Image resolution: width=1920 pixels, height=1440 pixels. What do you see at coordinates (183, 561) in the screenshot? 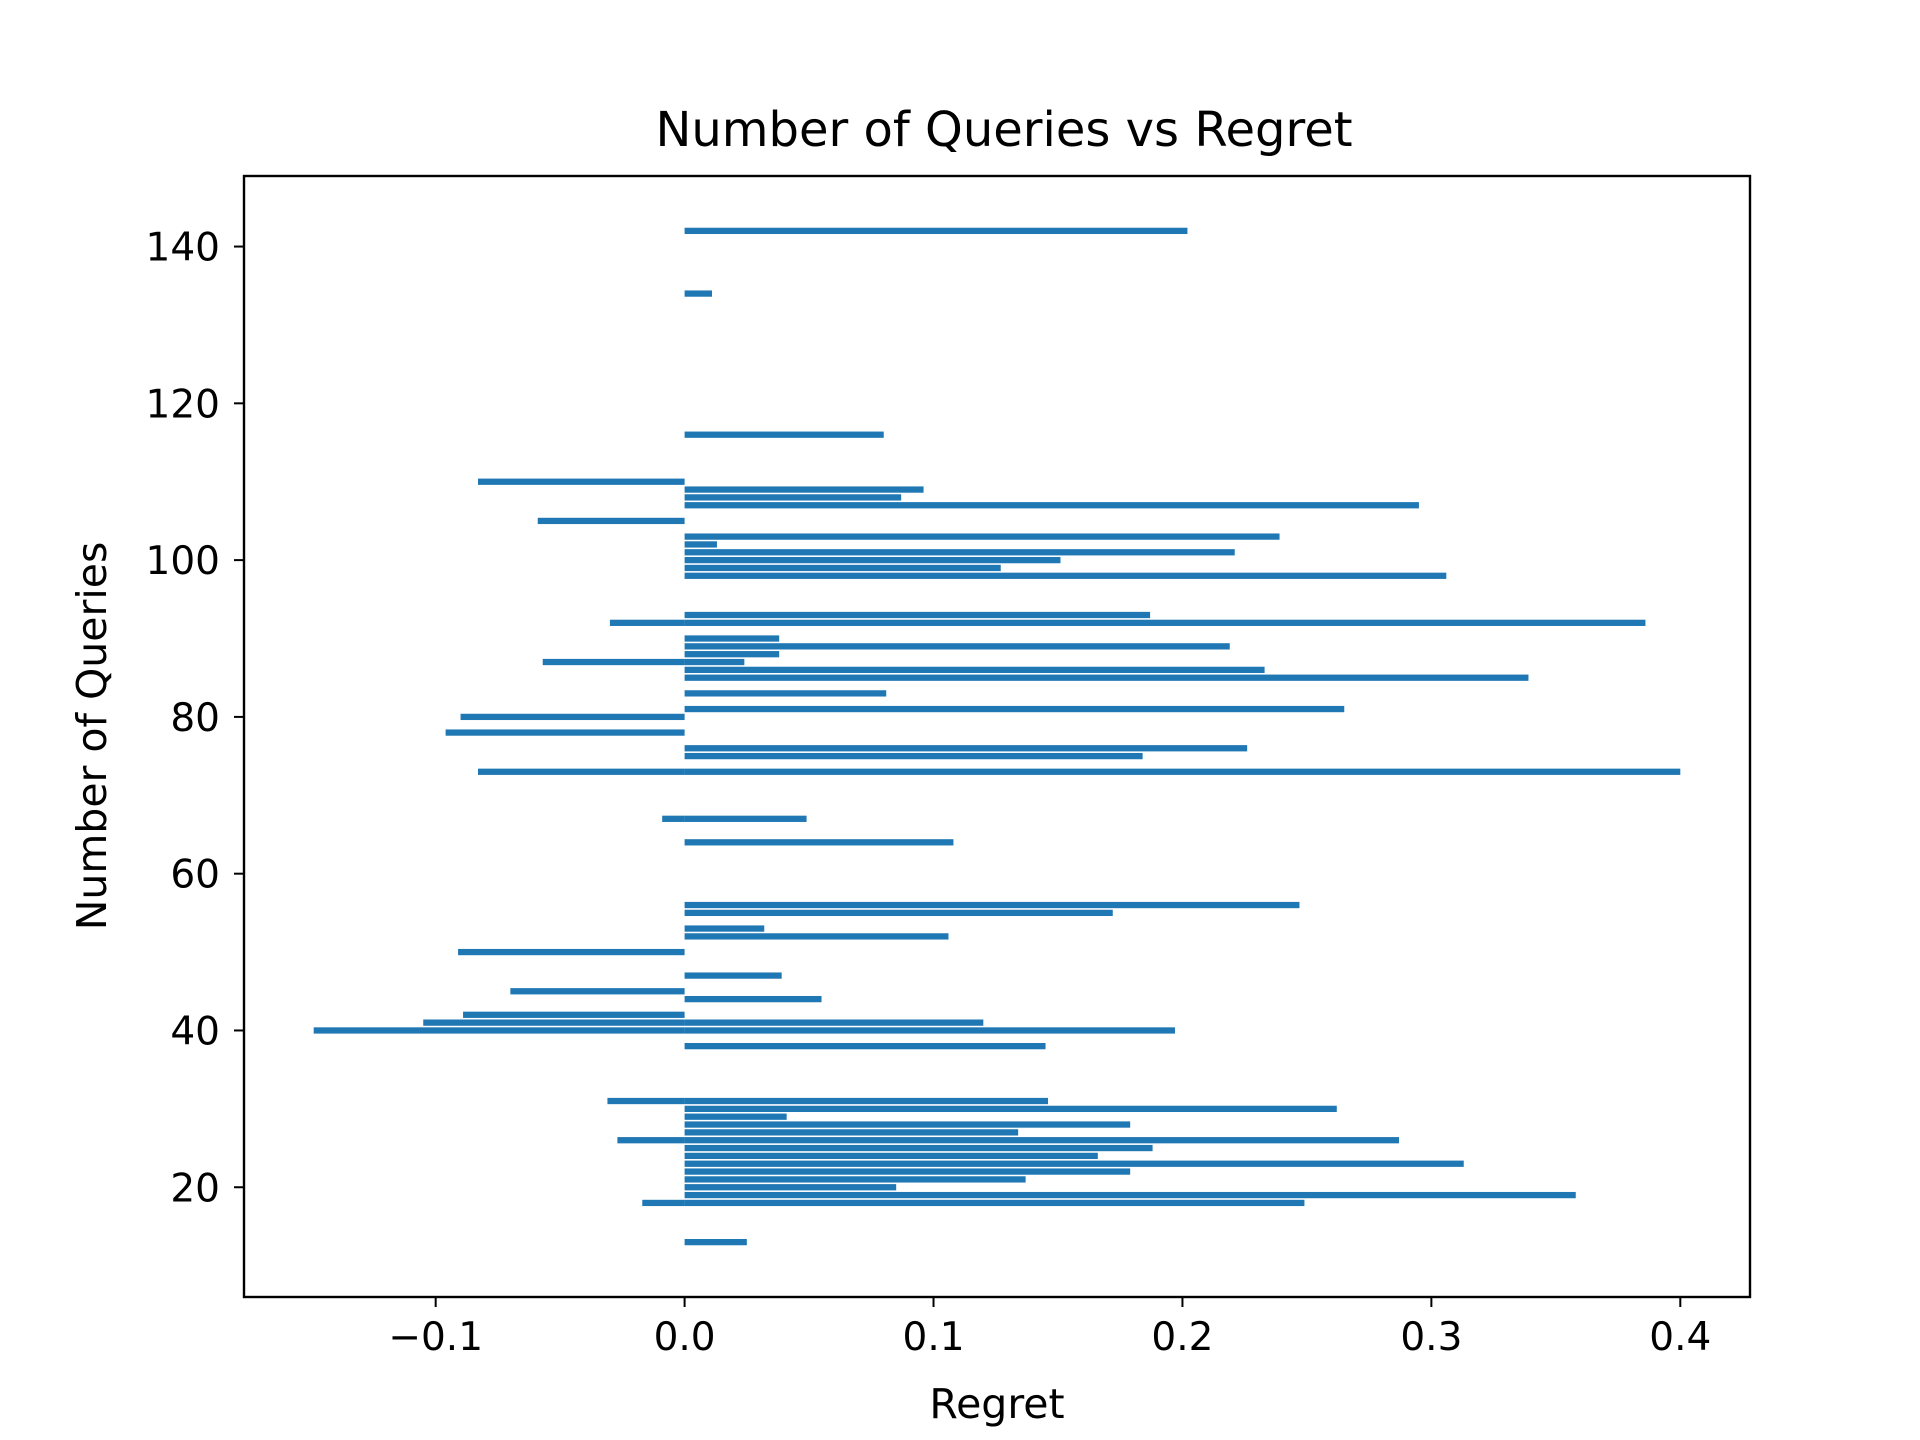
I see `y-tick-label: 100` at bounding box center [183, 561].